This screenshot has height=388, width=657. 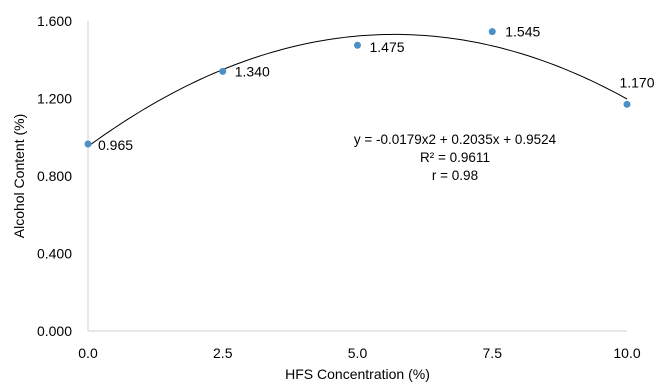 What do you see at coordinates (357, 374) in the screenshot?
I see `x-axis-title: HFS Concentration (%)` at bounding box center [357, 374].